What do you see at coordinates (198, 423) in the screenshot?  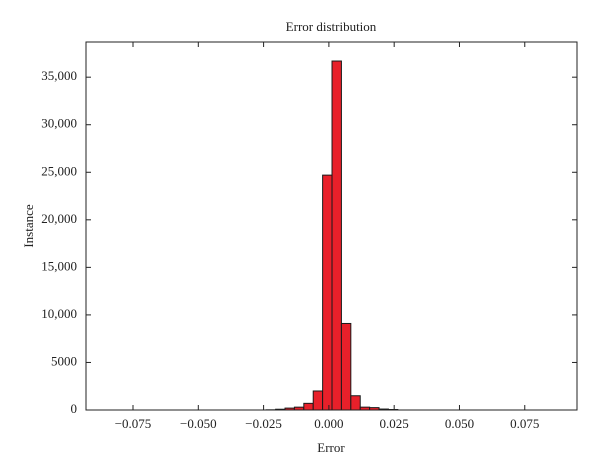 I see `x-tick-label: −0.050` at bounding box center [198, 423].